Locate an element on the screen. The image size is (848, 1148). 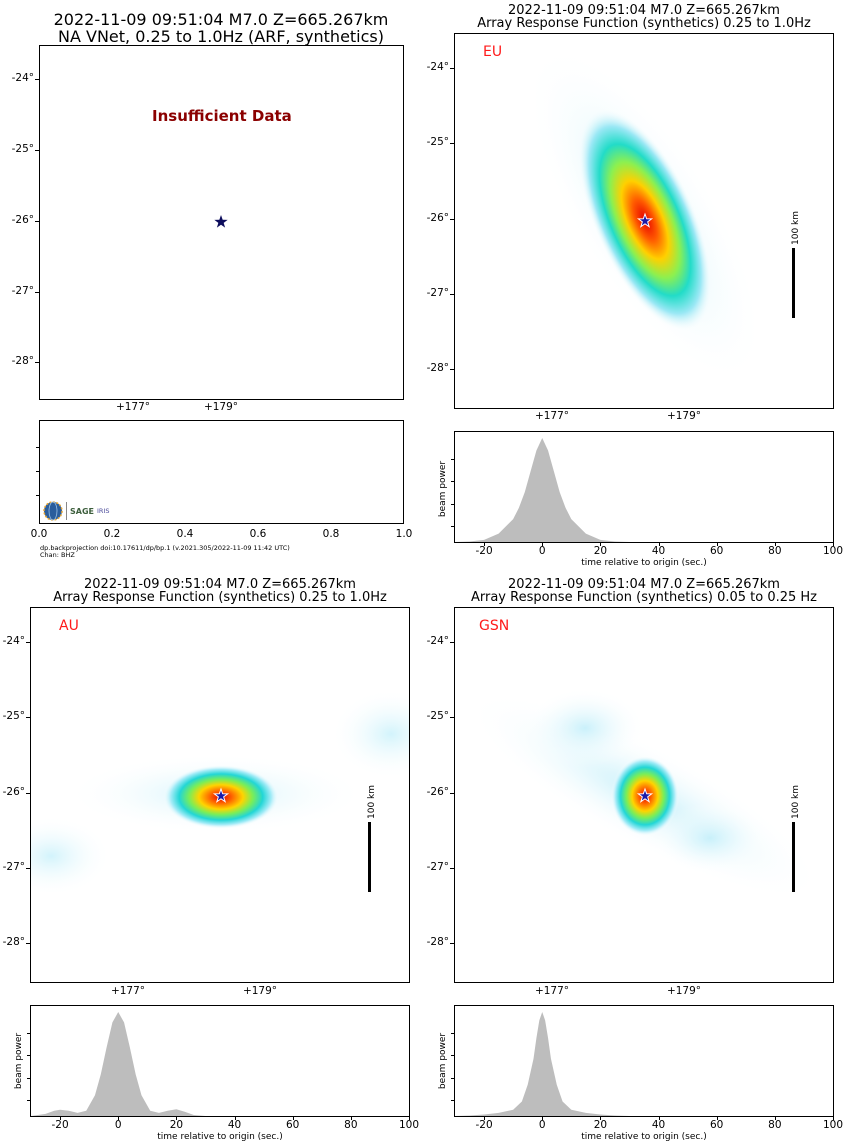
au-map: AU 100 km is located at coordinates (220, 795).